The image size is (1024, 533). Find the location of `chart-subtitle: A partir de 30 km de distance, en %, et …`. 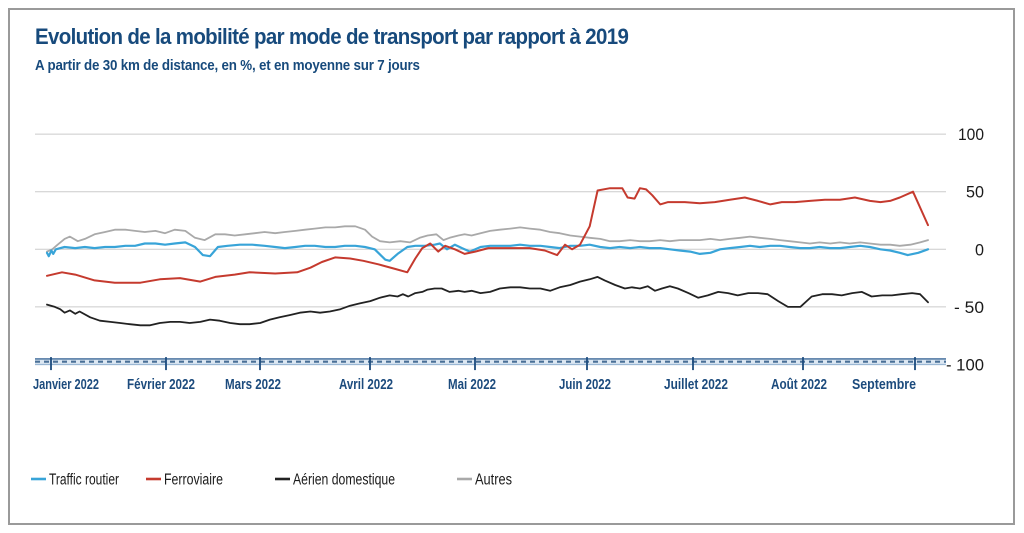

chart-subtitle: A partir de 30 km de distance, en %, et … is located at coordinates (227, 66).